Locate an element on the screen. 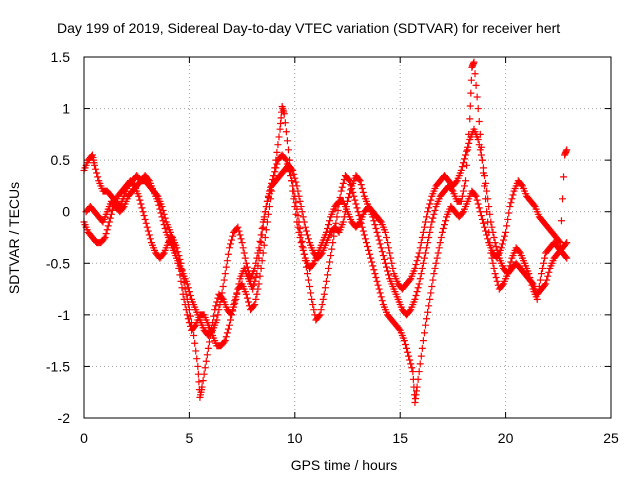  y-tick-label: 1 is located at coordinates (66, 109).